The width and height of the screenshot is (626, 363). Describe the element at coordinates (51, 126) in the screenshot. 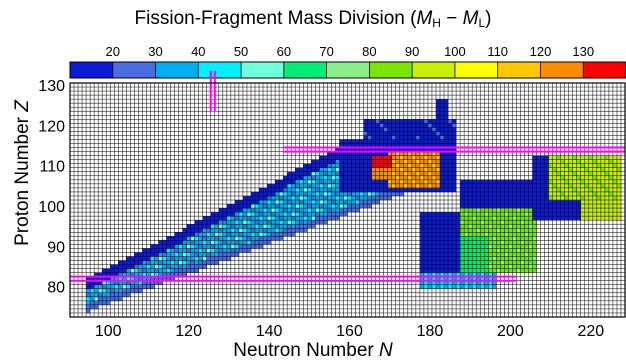

I see `y-tick-label: 120` at that location.